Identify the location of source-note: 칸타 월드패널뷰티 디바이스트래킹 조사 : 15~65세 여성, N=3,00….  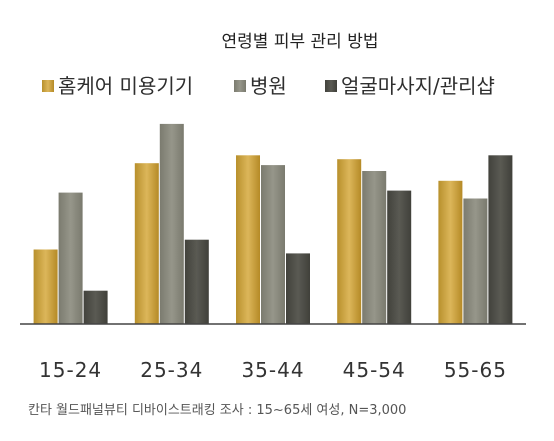
(217, 410).